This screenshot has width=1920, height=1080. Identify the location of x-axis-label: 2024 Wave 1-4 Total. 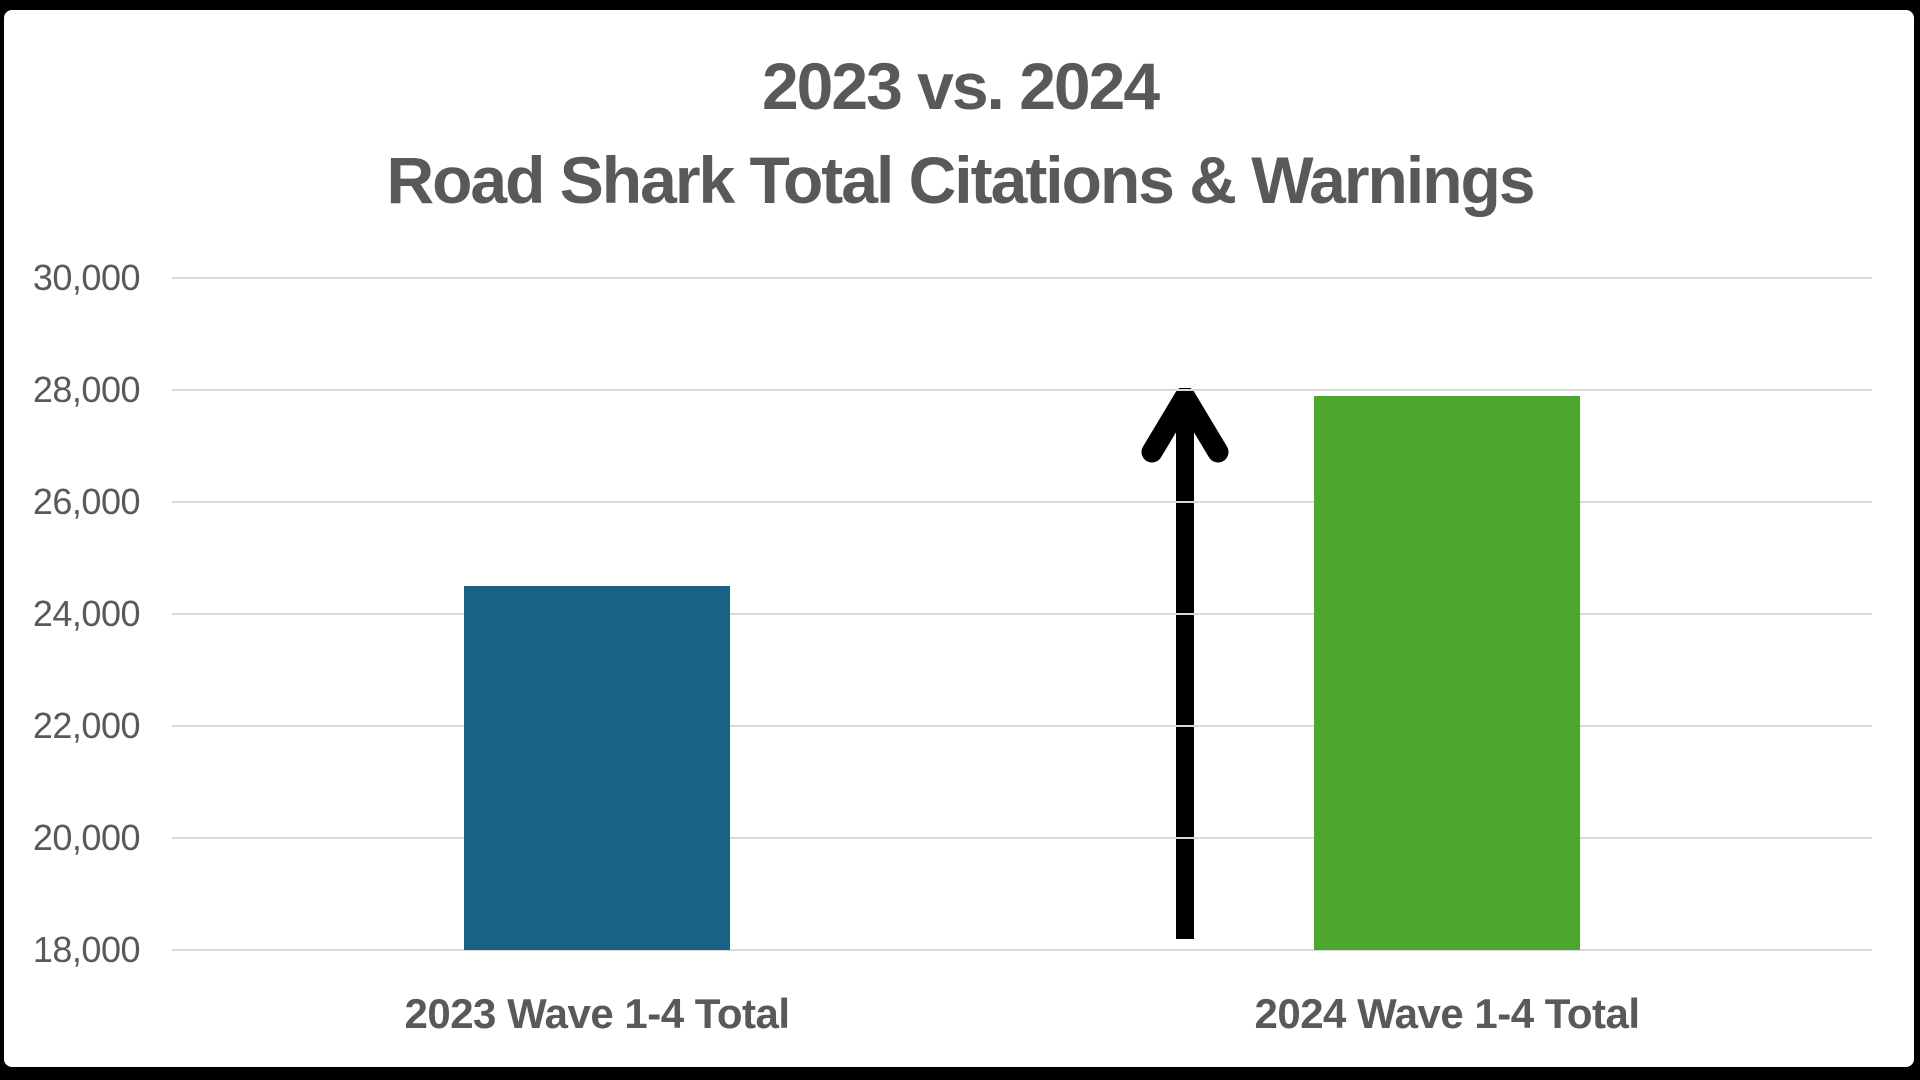
(1447, 1013).